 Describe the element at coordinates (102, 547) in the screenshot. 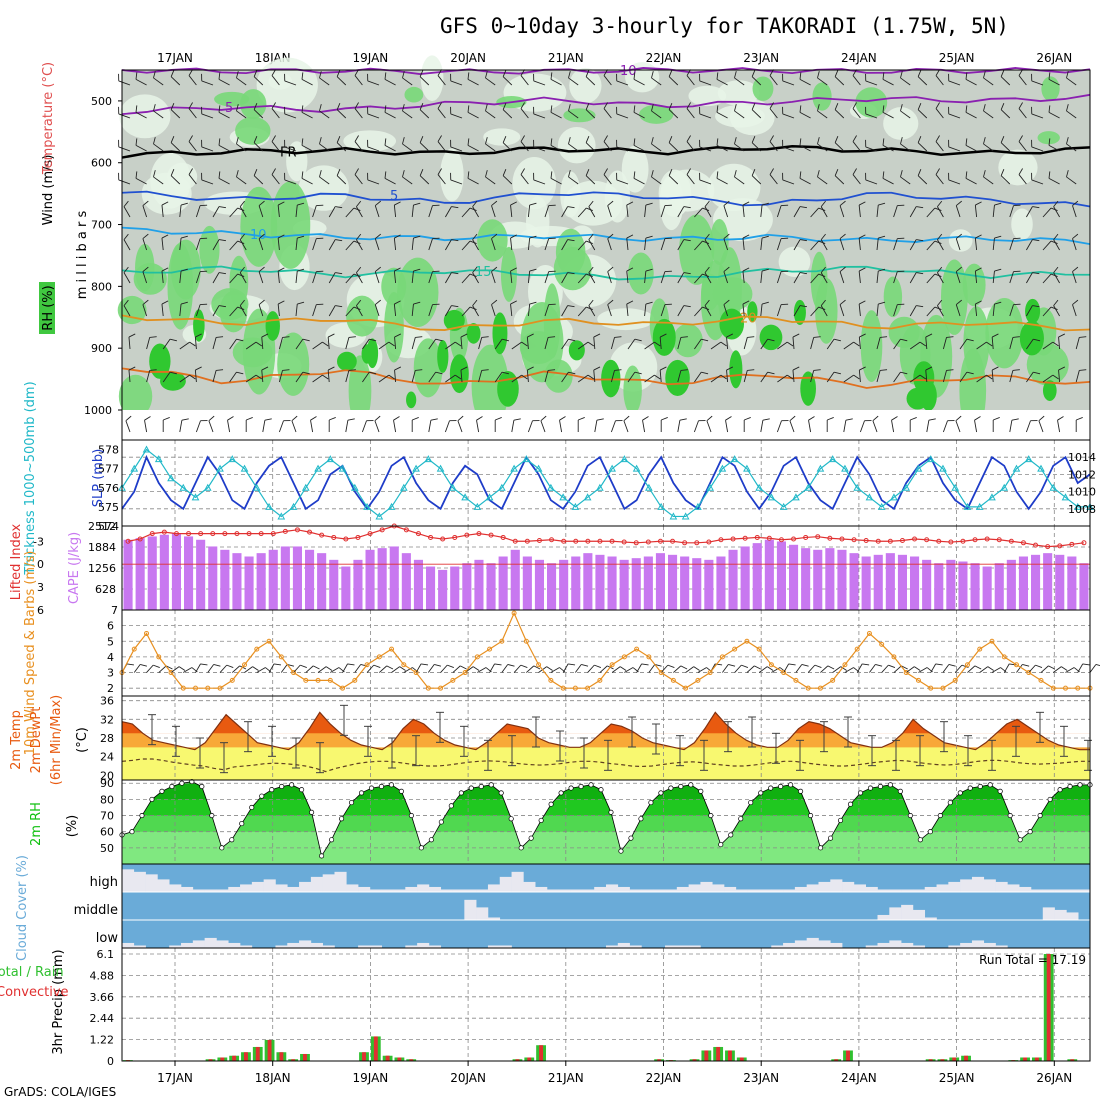

I see `cape-tick-label: 1884` at that location.